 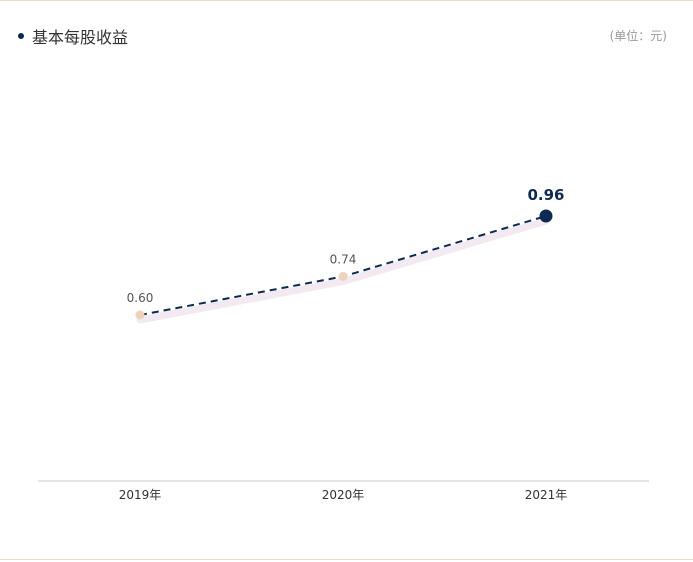 What do you see at coordinates (545, 195) in the screenshot?
I see `data-label-2021年: 0.96` at bounding box center [545, 195].